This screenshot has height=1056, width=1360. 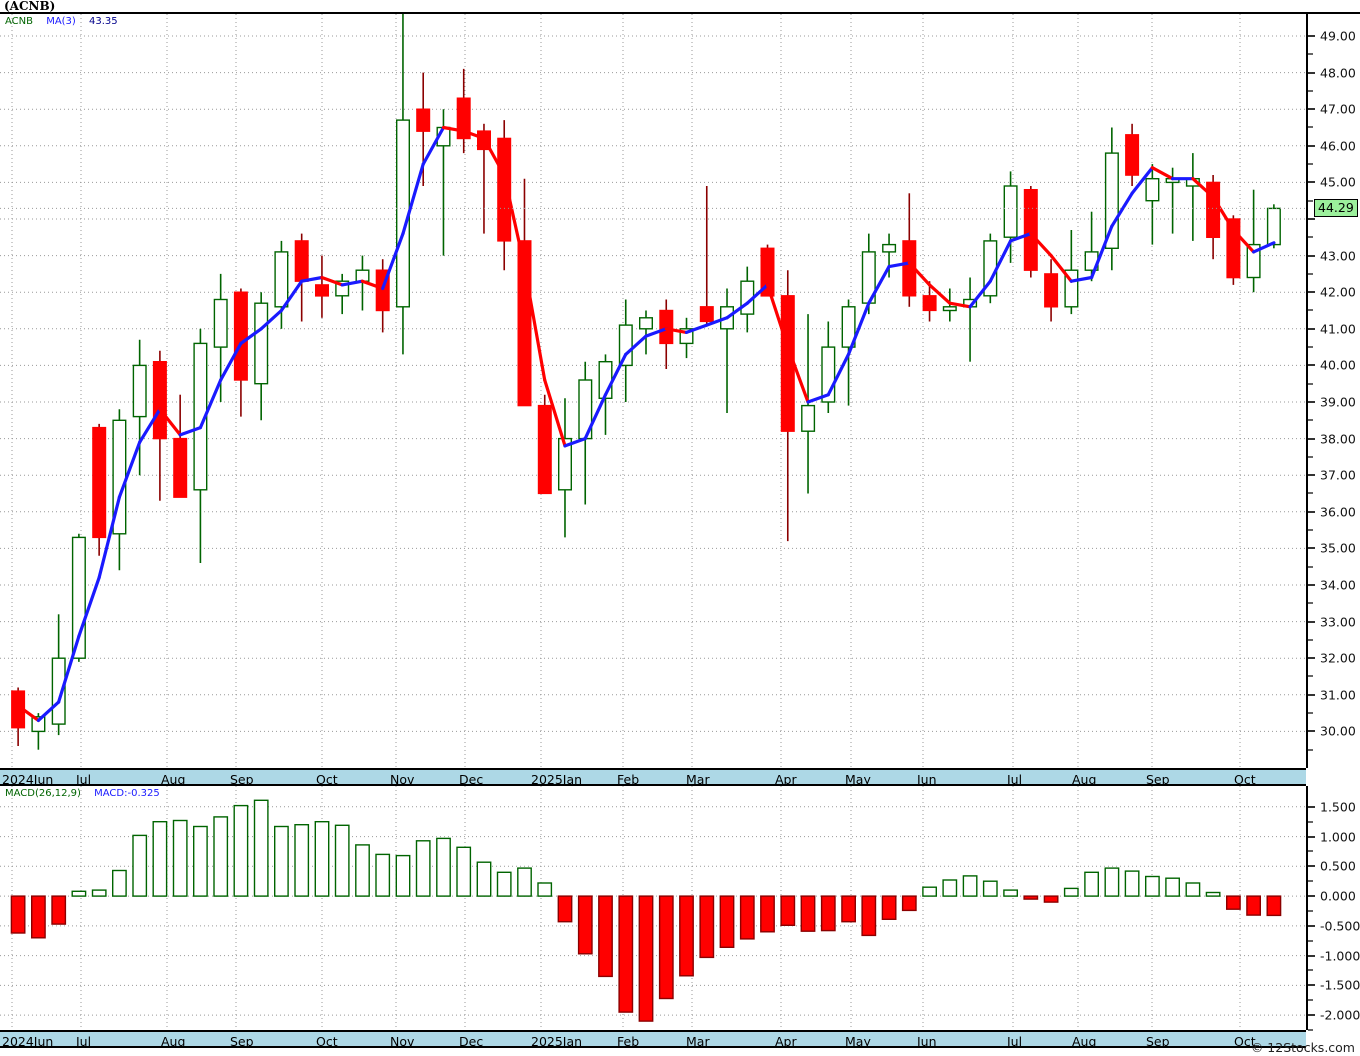 I want to click on price-tick-label: 31.00, so click(x=1338, y=695).